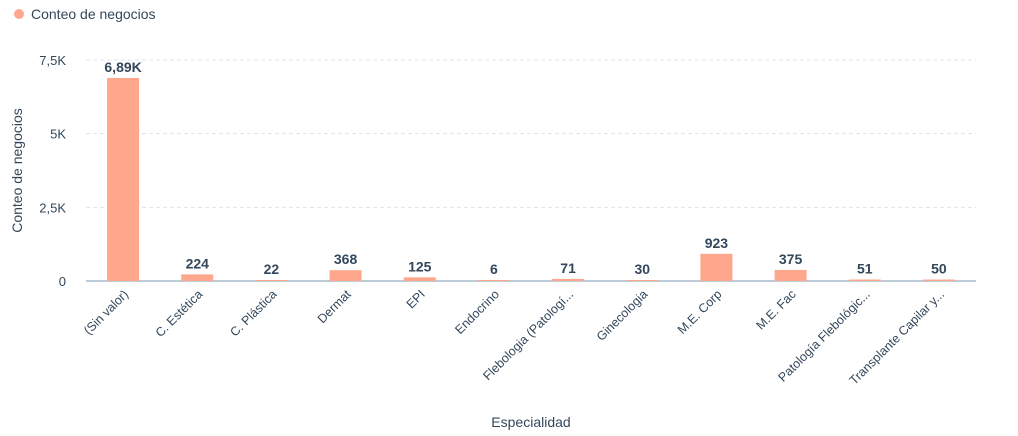  Describe the element at coordinates (58, 134) in the screenshot. I see `y-tick-label: 5K` at that location.